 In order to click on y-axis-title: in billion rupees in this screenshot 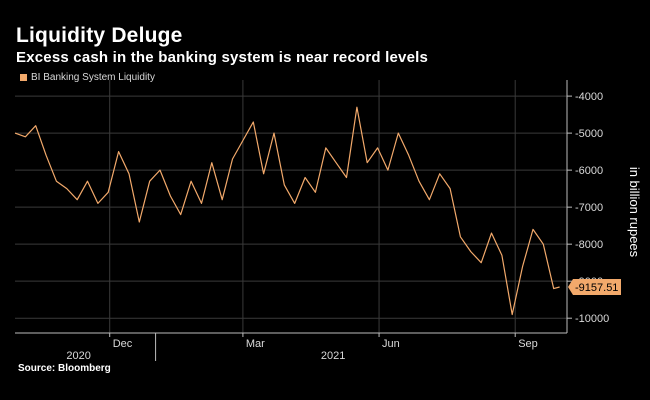, I will do `click(634, 212)`.